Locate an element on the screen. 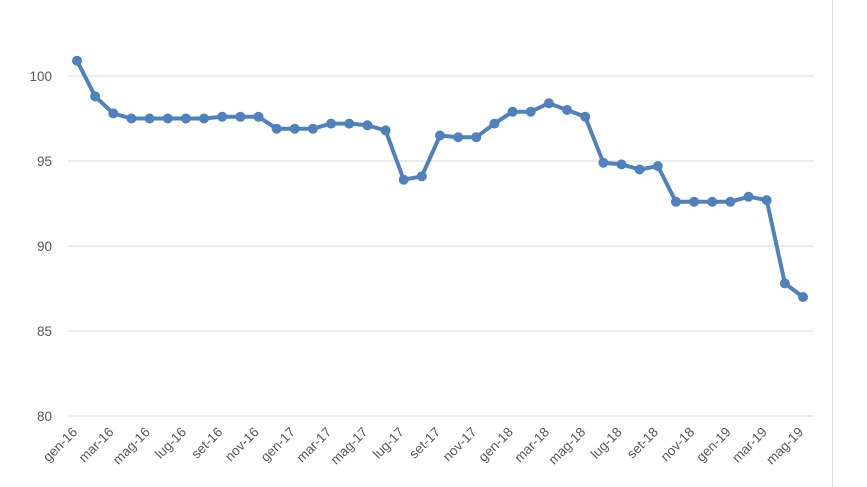  x-tick-label: gen-19 is located at coordinates (713, 444).